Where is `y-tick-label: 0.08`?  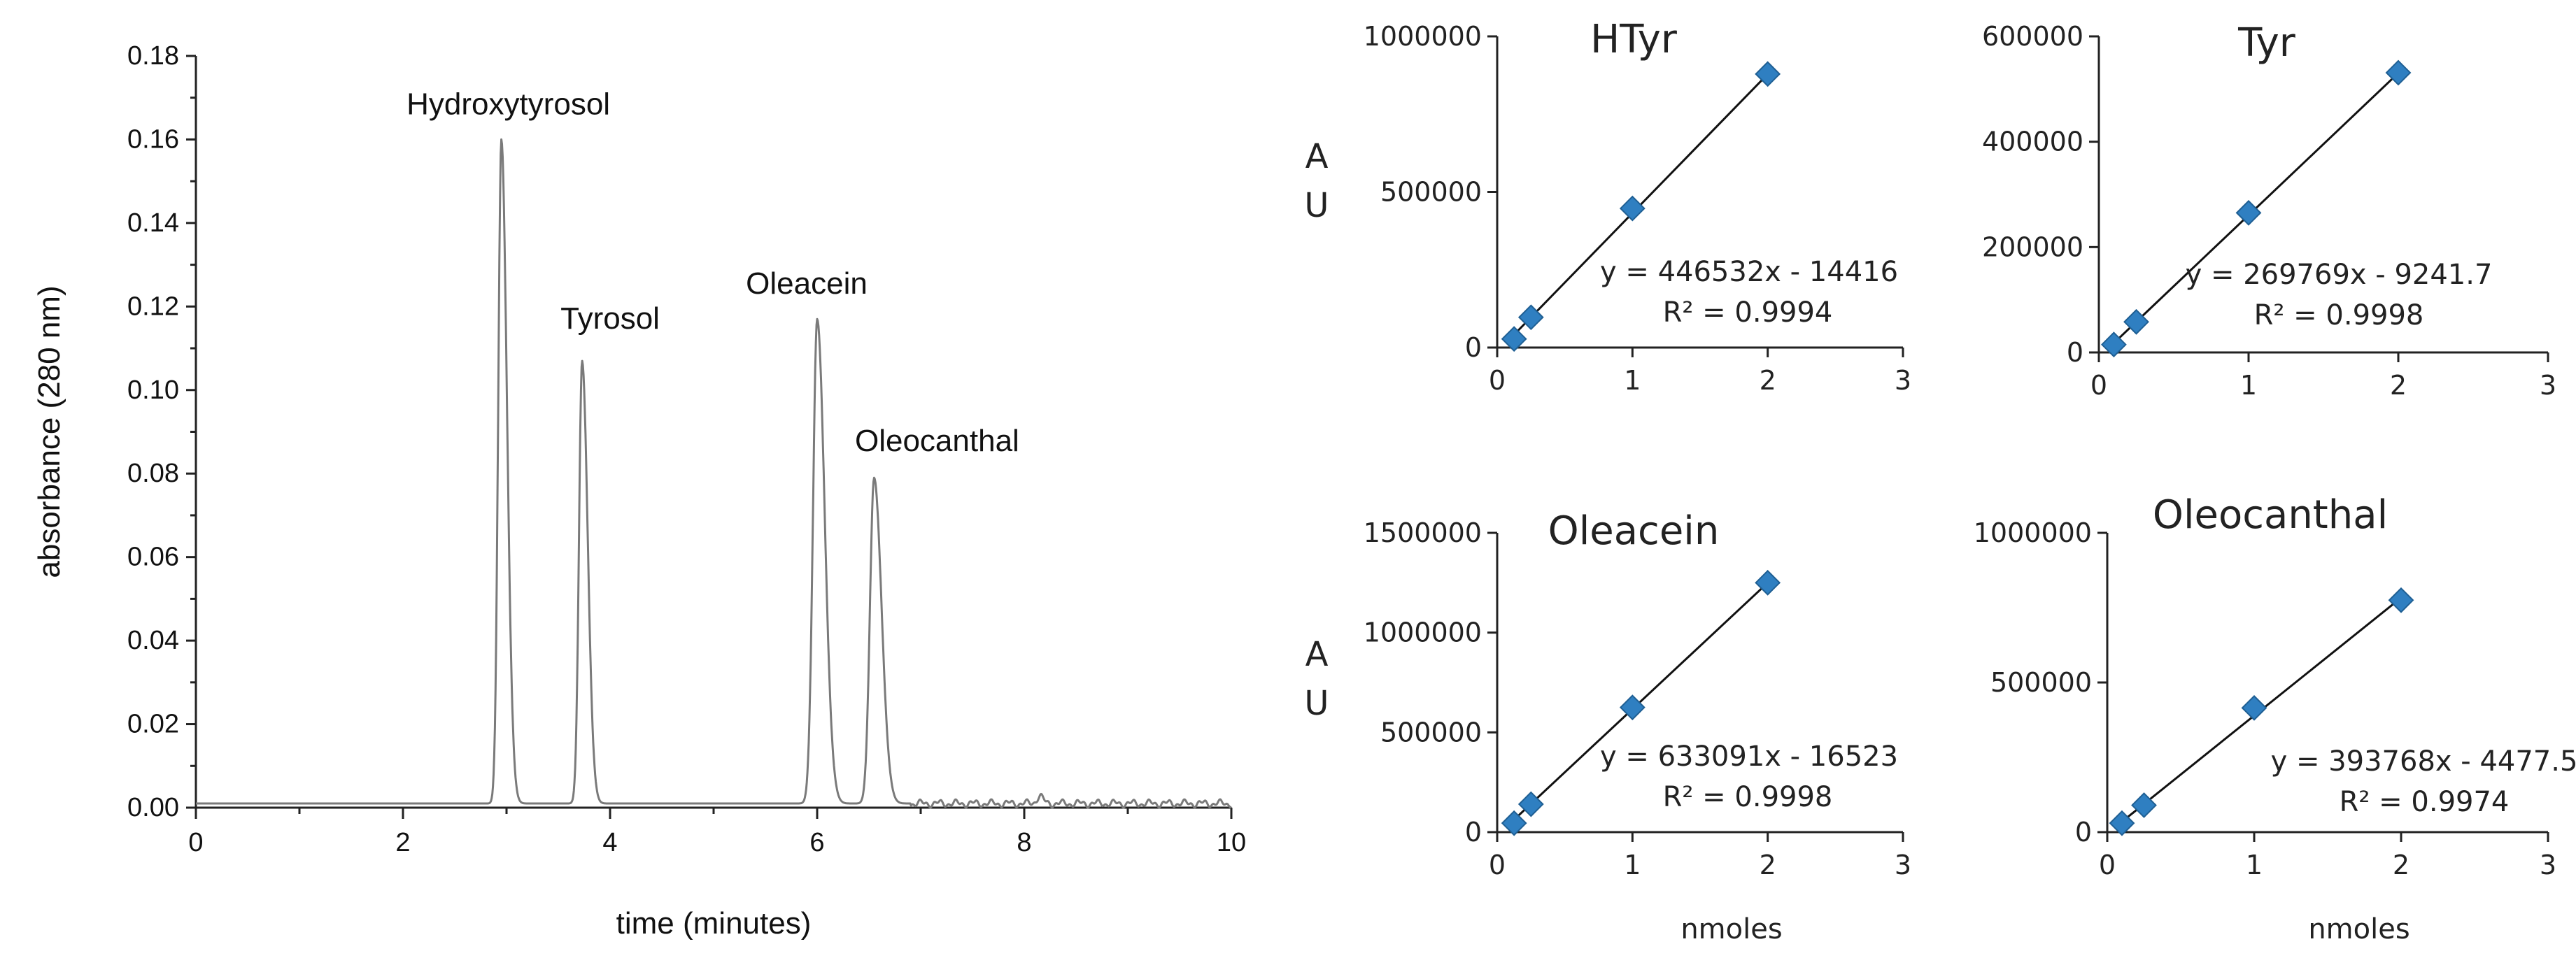
y-tick-label: 0.08 is located at coordinates (153, 473).